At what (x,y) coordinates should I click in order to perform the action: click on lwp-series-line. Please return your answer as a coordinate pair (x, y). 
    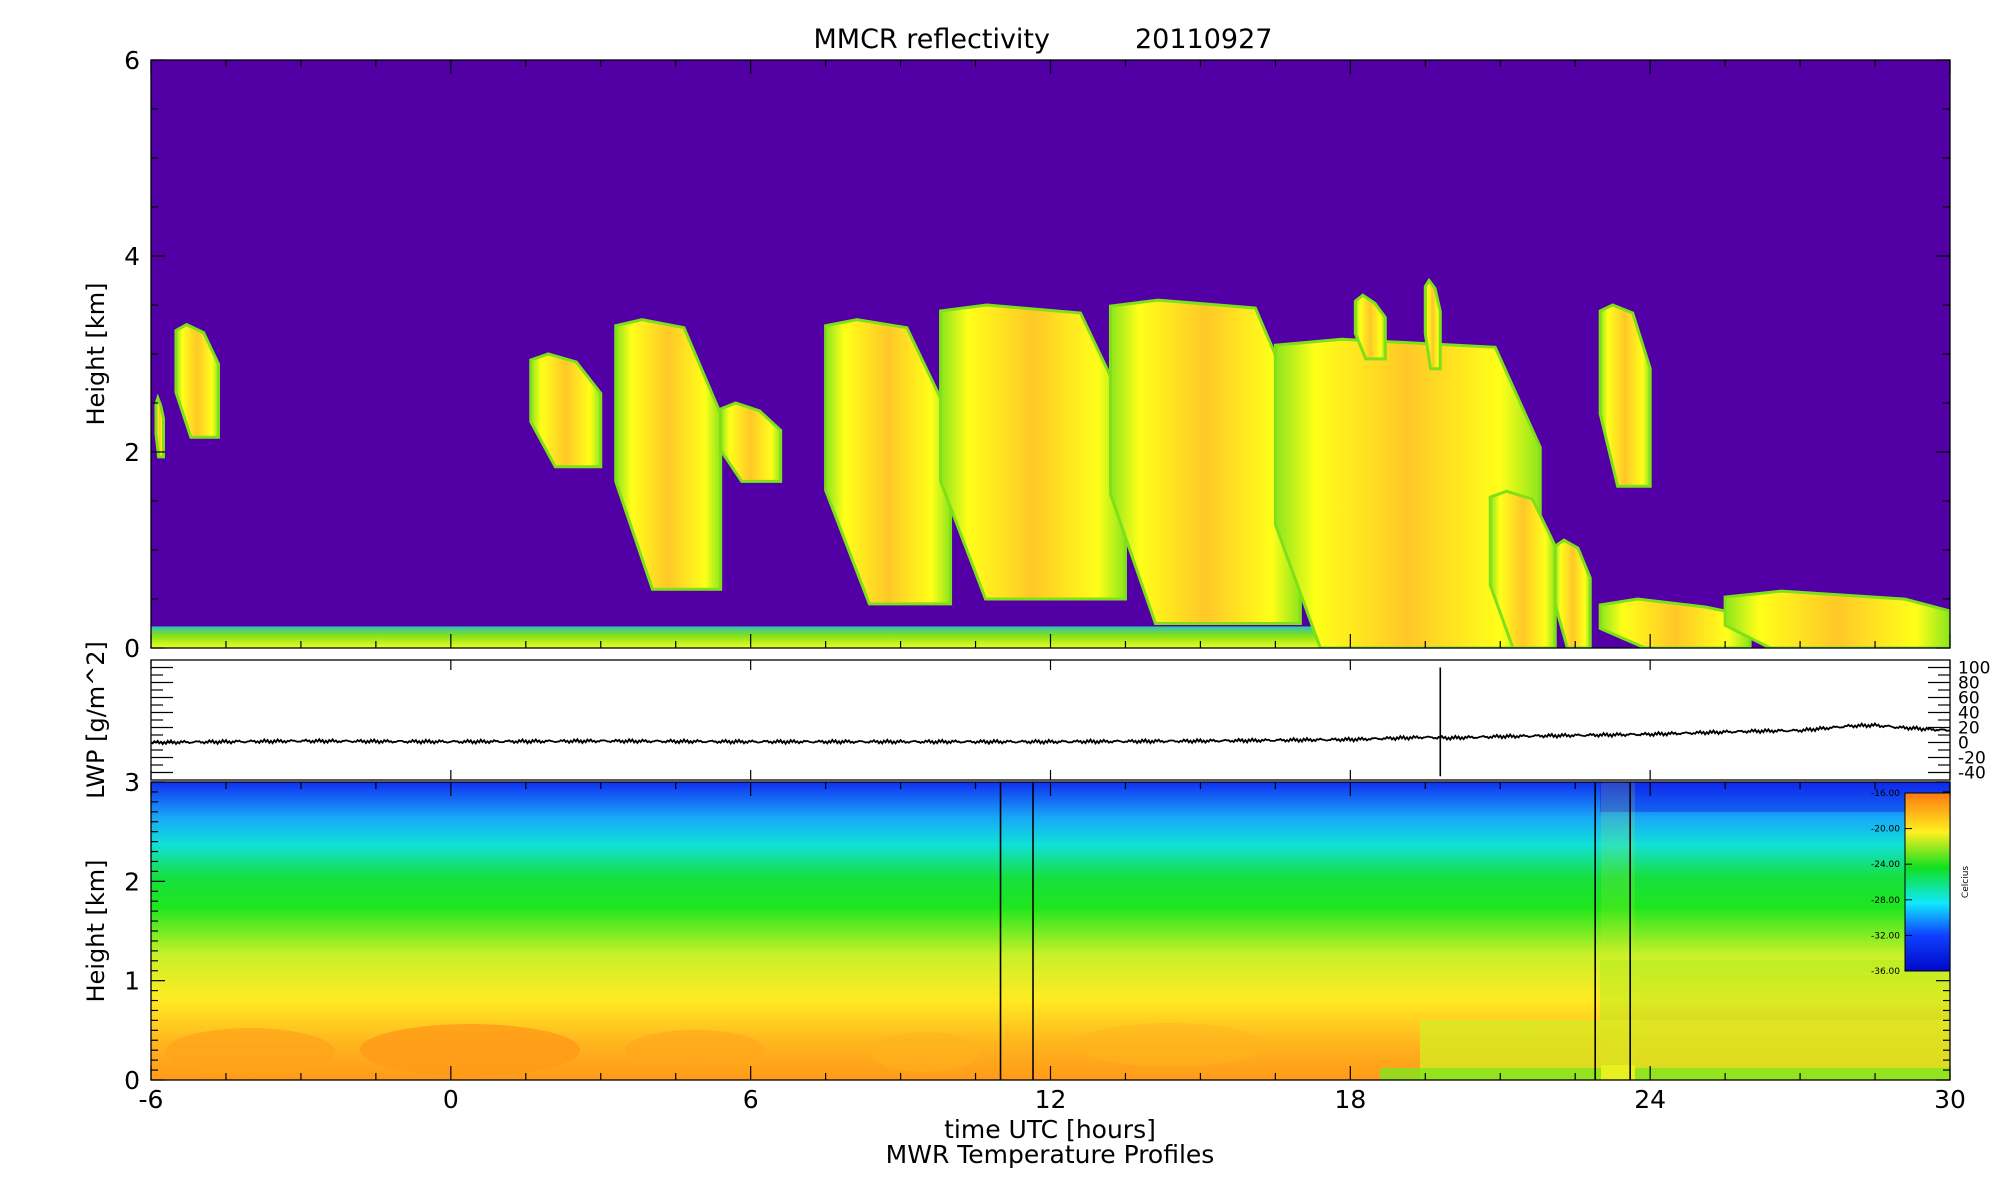
    Looking at the image, I should click on (1050, 733).